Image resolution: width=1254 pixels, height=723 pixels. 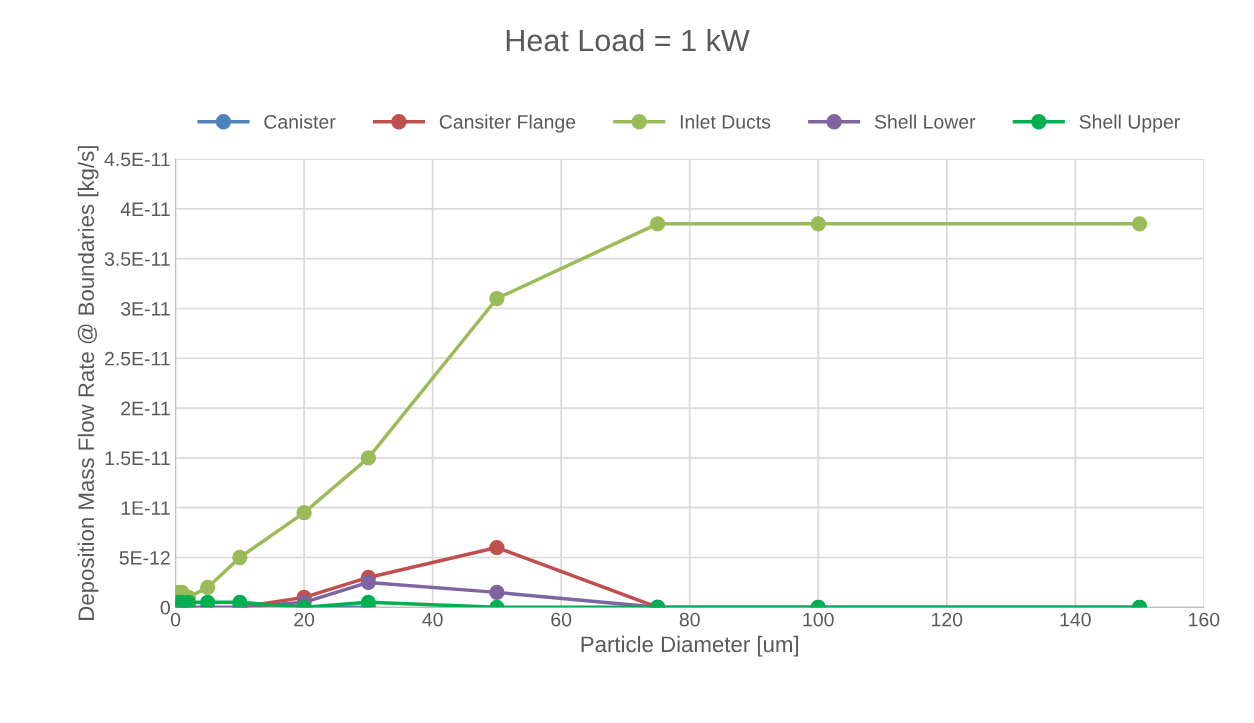 I want to click on y-tick-label: 4E-11, so click(x=145, y=209).